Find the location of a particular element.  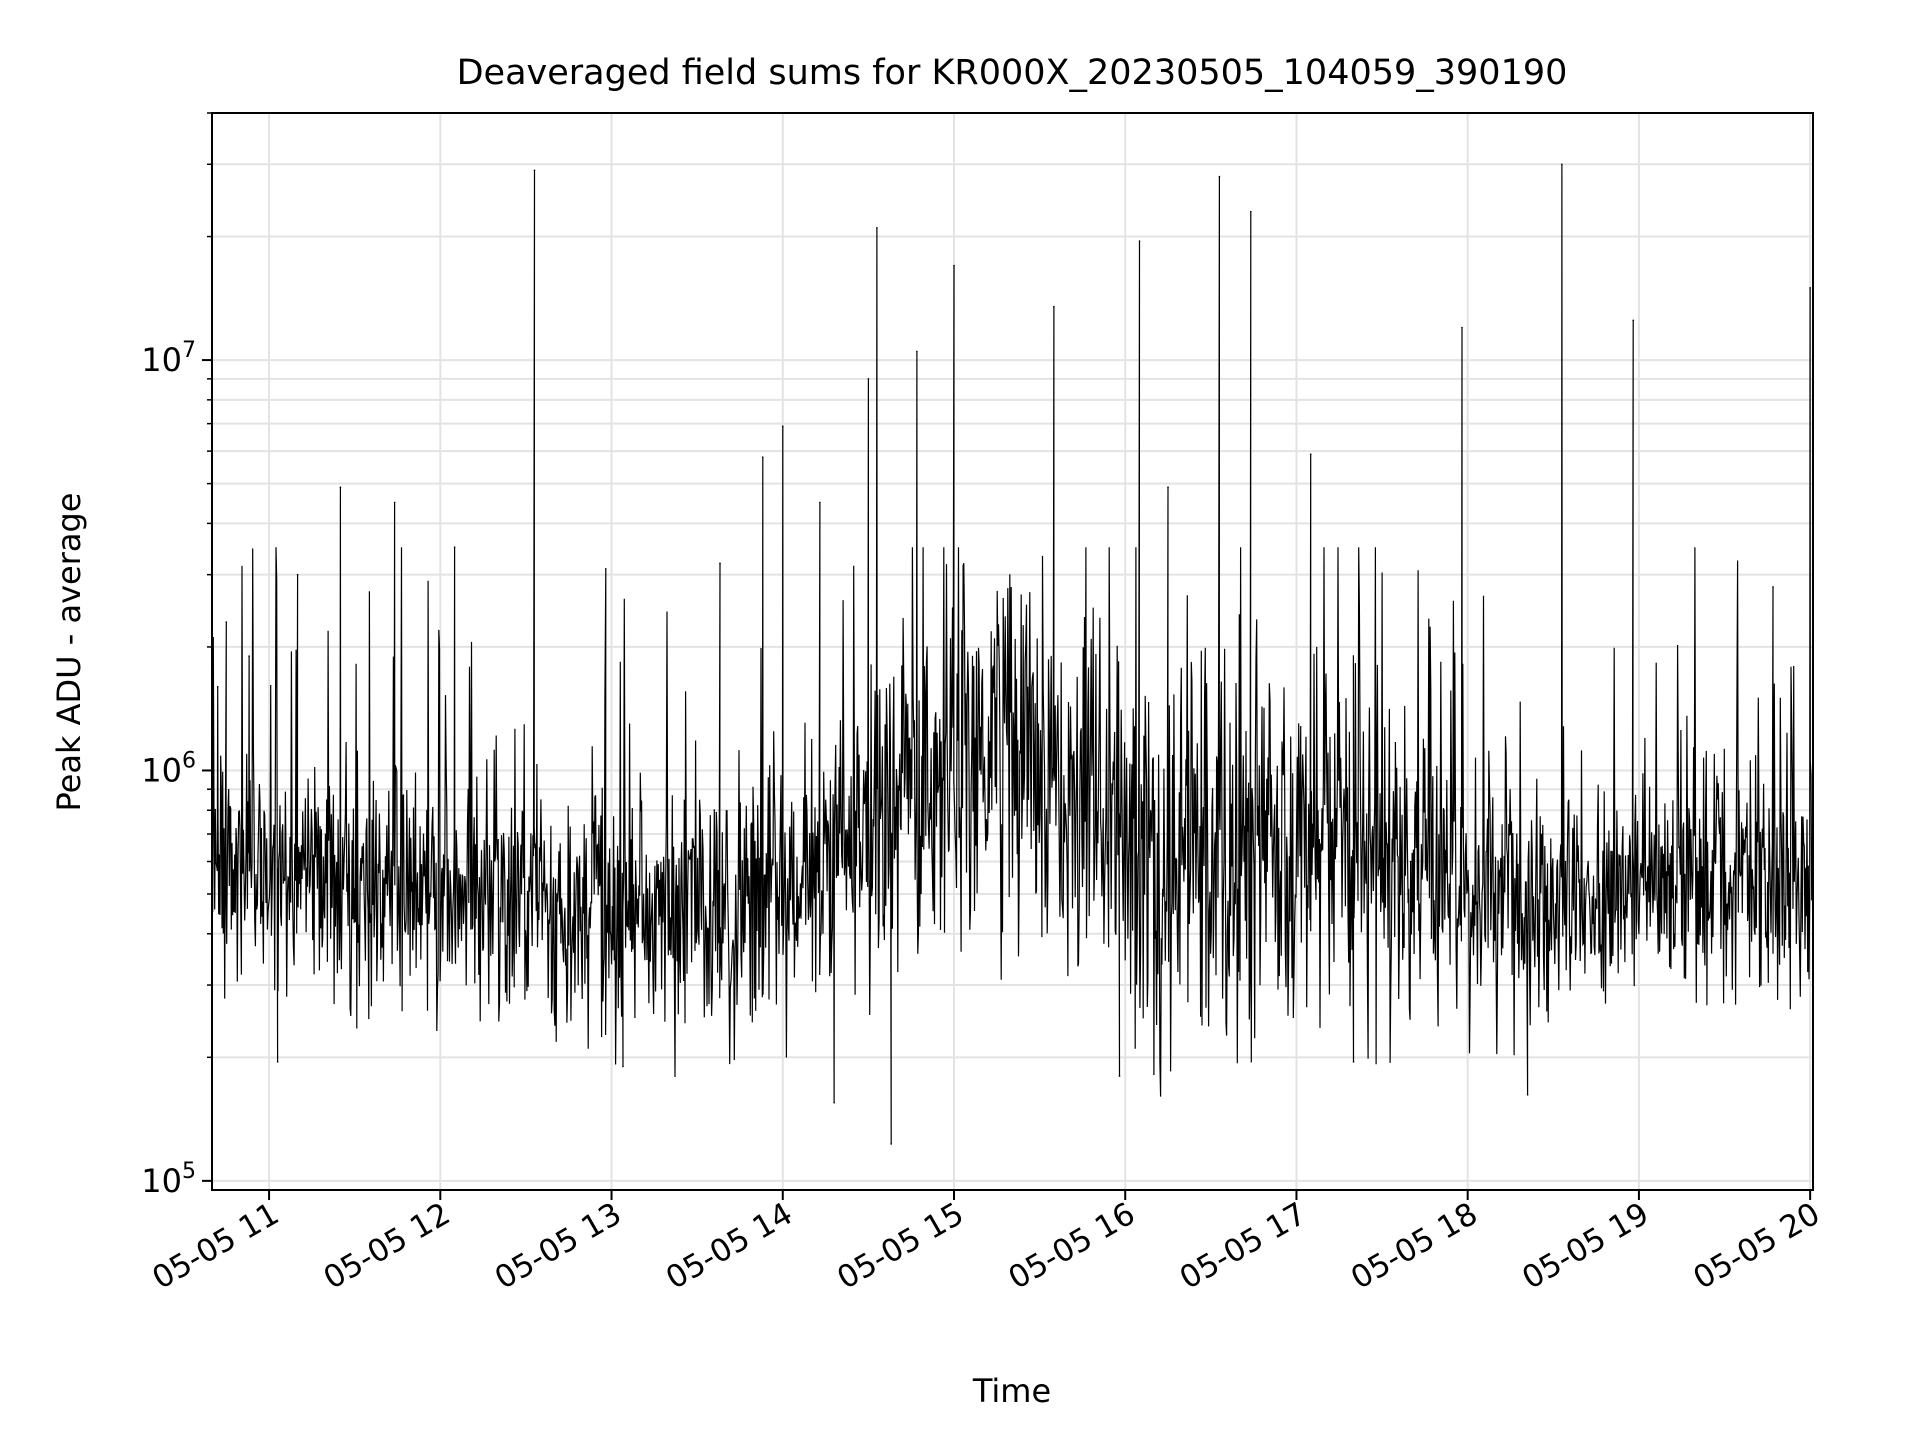

x-axis-label: Time is located at coordinates (1011, 1391).